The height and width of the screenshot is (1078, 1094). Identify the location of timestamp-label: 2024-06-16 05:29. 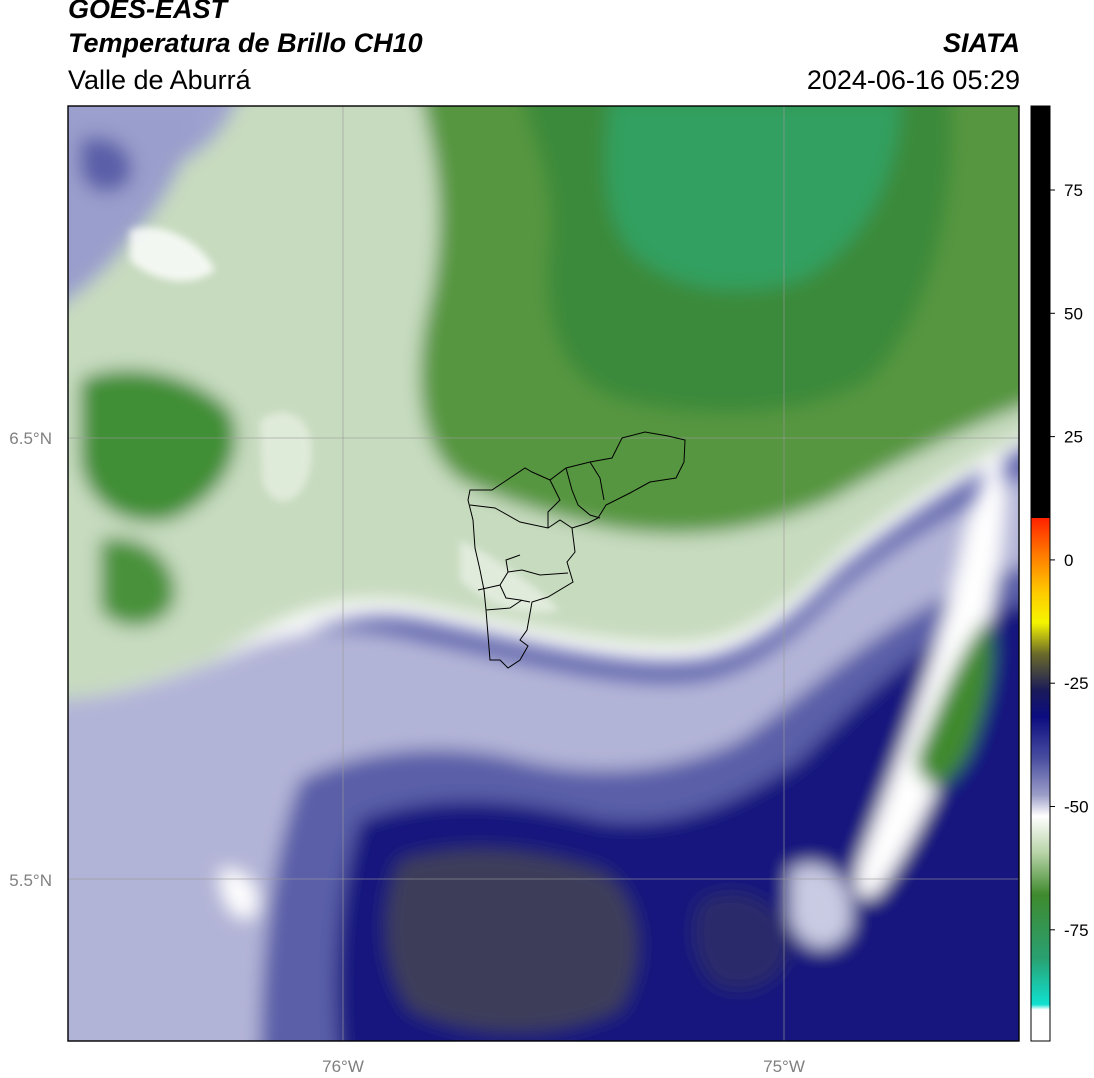
(913, 80).